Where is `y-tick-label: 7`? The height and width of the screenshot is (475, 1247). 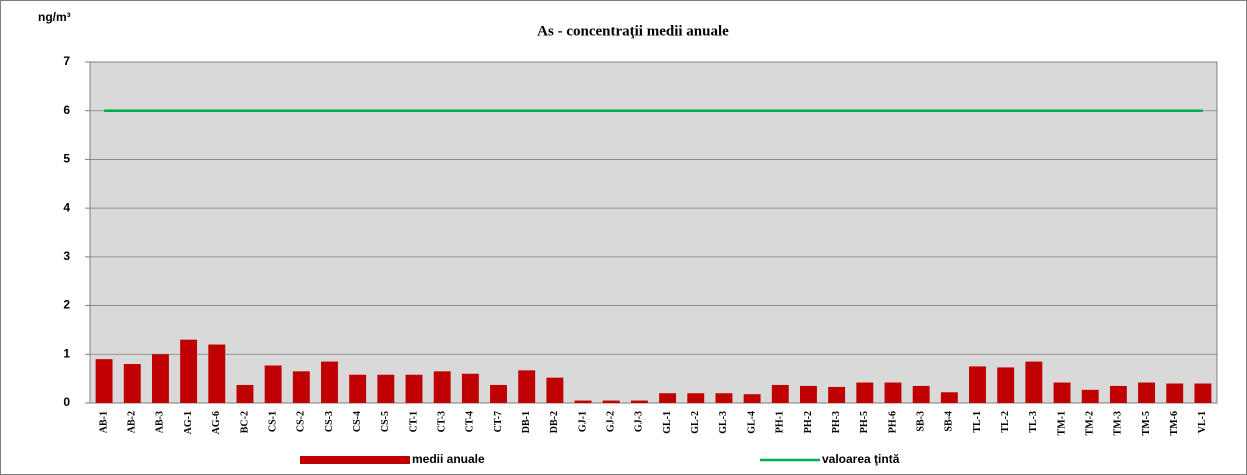 y-tick-label: 7 is located at coordinates (66, 61).